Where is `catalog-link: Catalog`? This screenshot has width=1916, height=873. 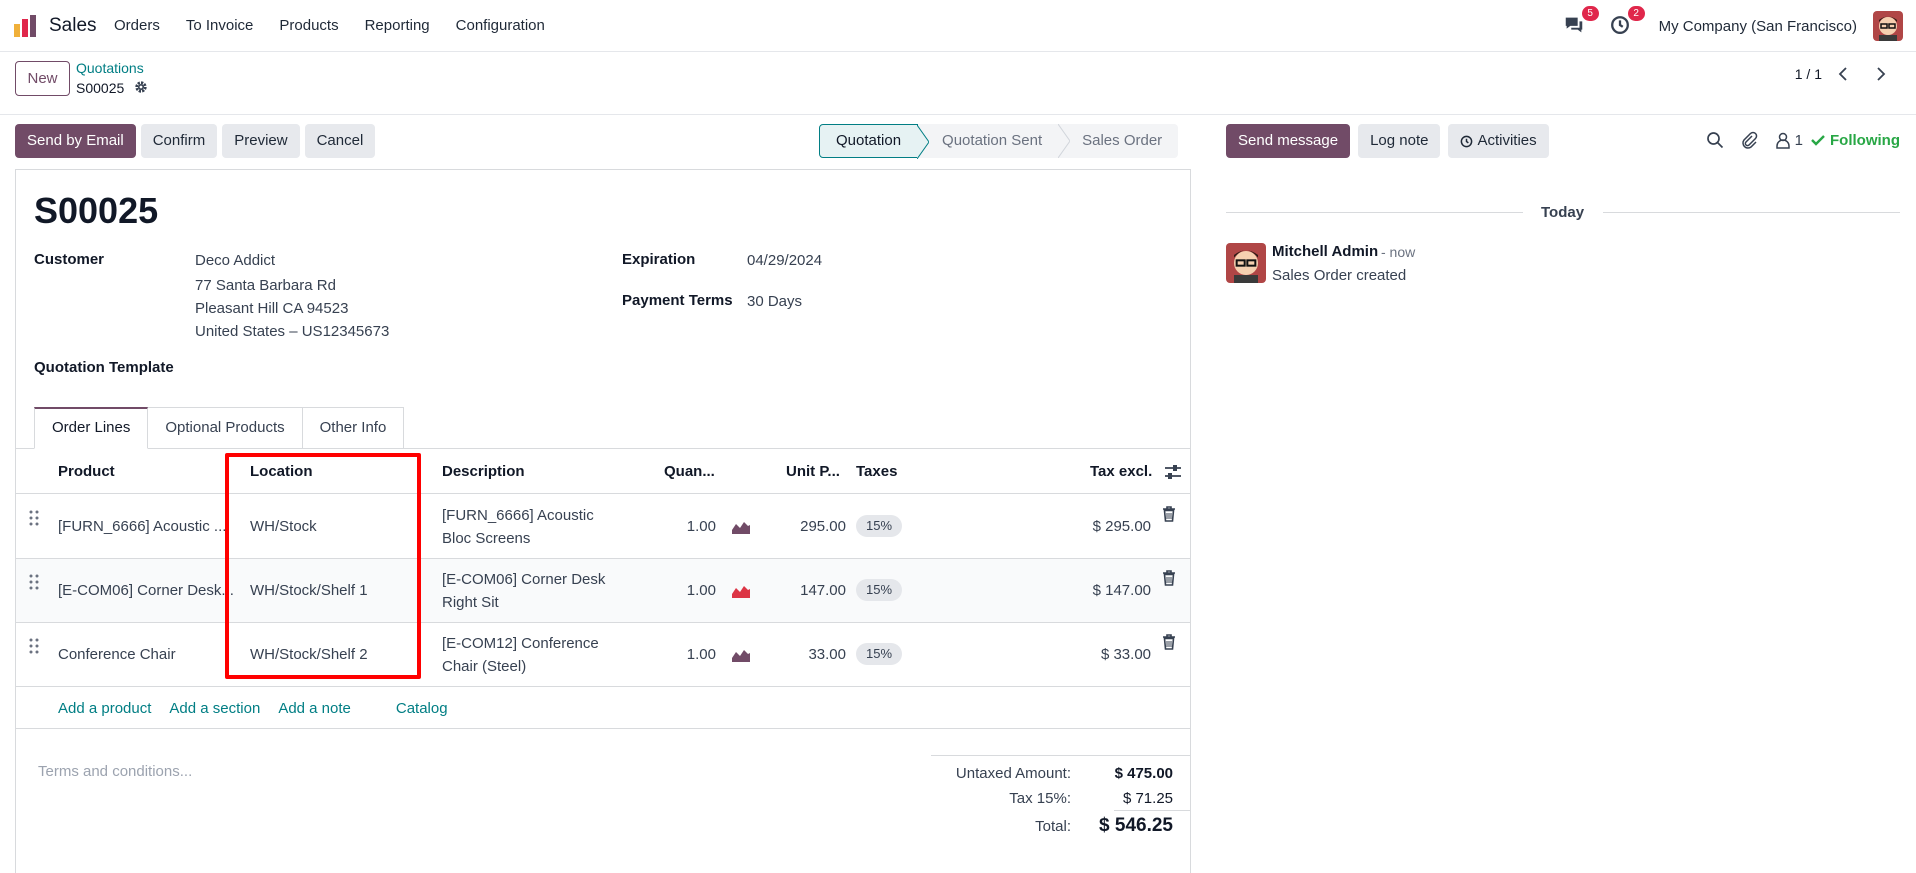 catalog-link: Catalog is located at coordinates (421, 708).